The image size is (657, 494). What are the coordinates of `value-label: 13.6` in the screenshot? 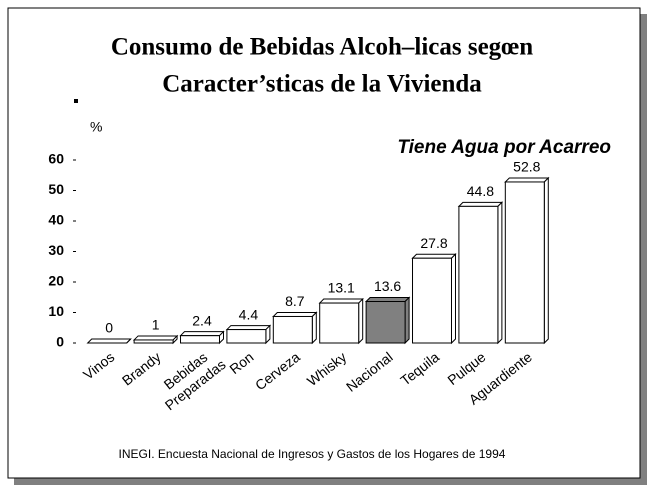 It's located at (387, 286).